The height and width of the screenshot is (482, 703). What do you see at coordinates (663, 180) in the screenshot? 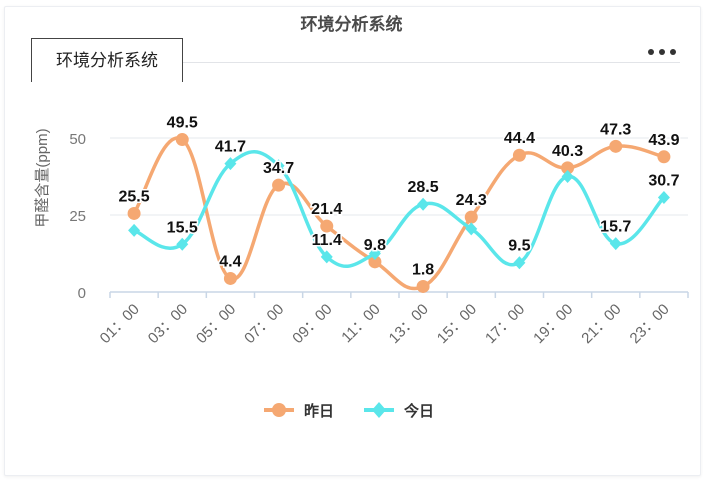
I see `data-label: 30.7` at bounding box center [663, 180].